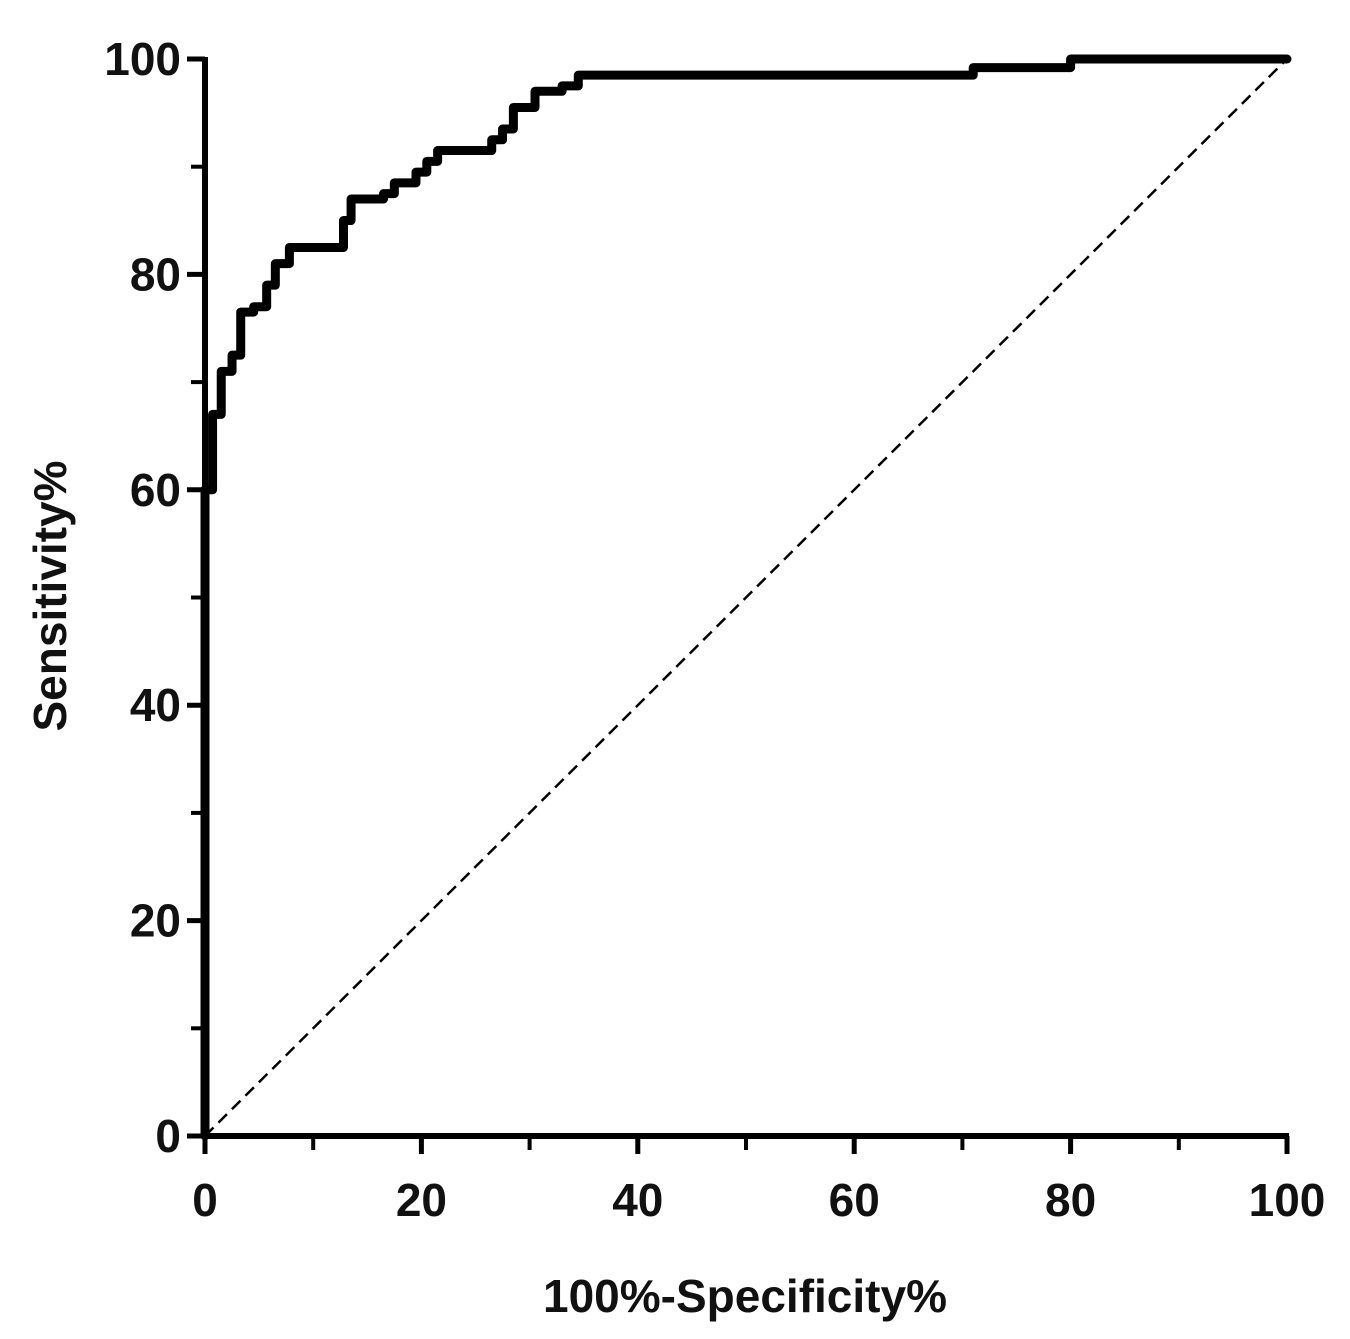 The image size is (1350, 1339). Describe the element at coordinates (155, 705) in the screenshot. I see `y-tick-label: 40` at that location.